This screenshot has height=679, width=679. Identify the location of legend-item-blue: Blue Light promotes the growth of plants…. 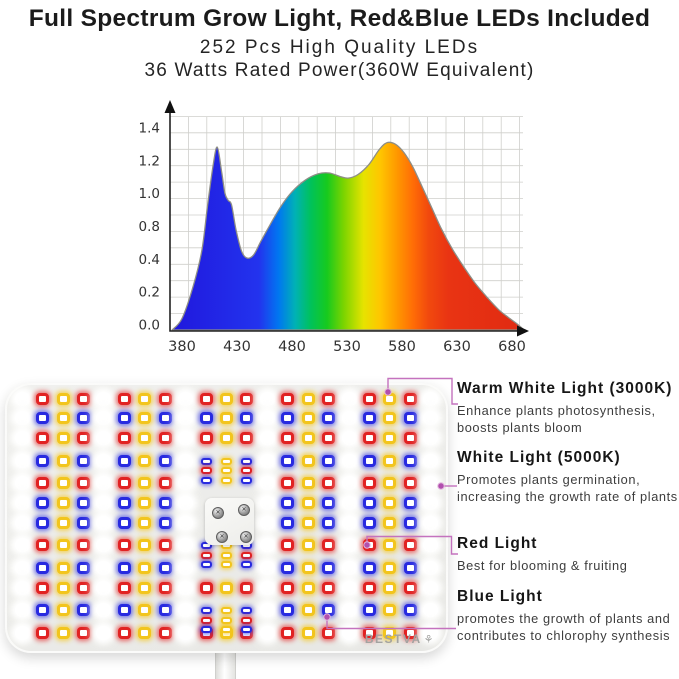
(568, 615).